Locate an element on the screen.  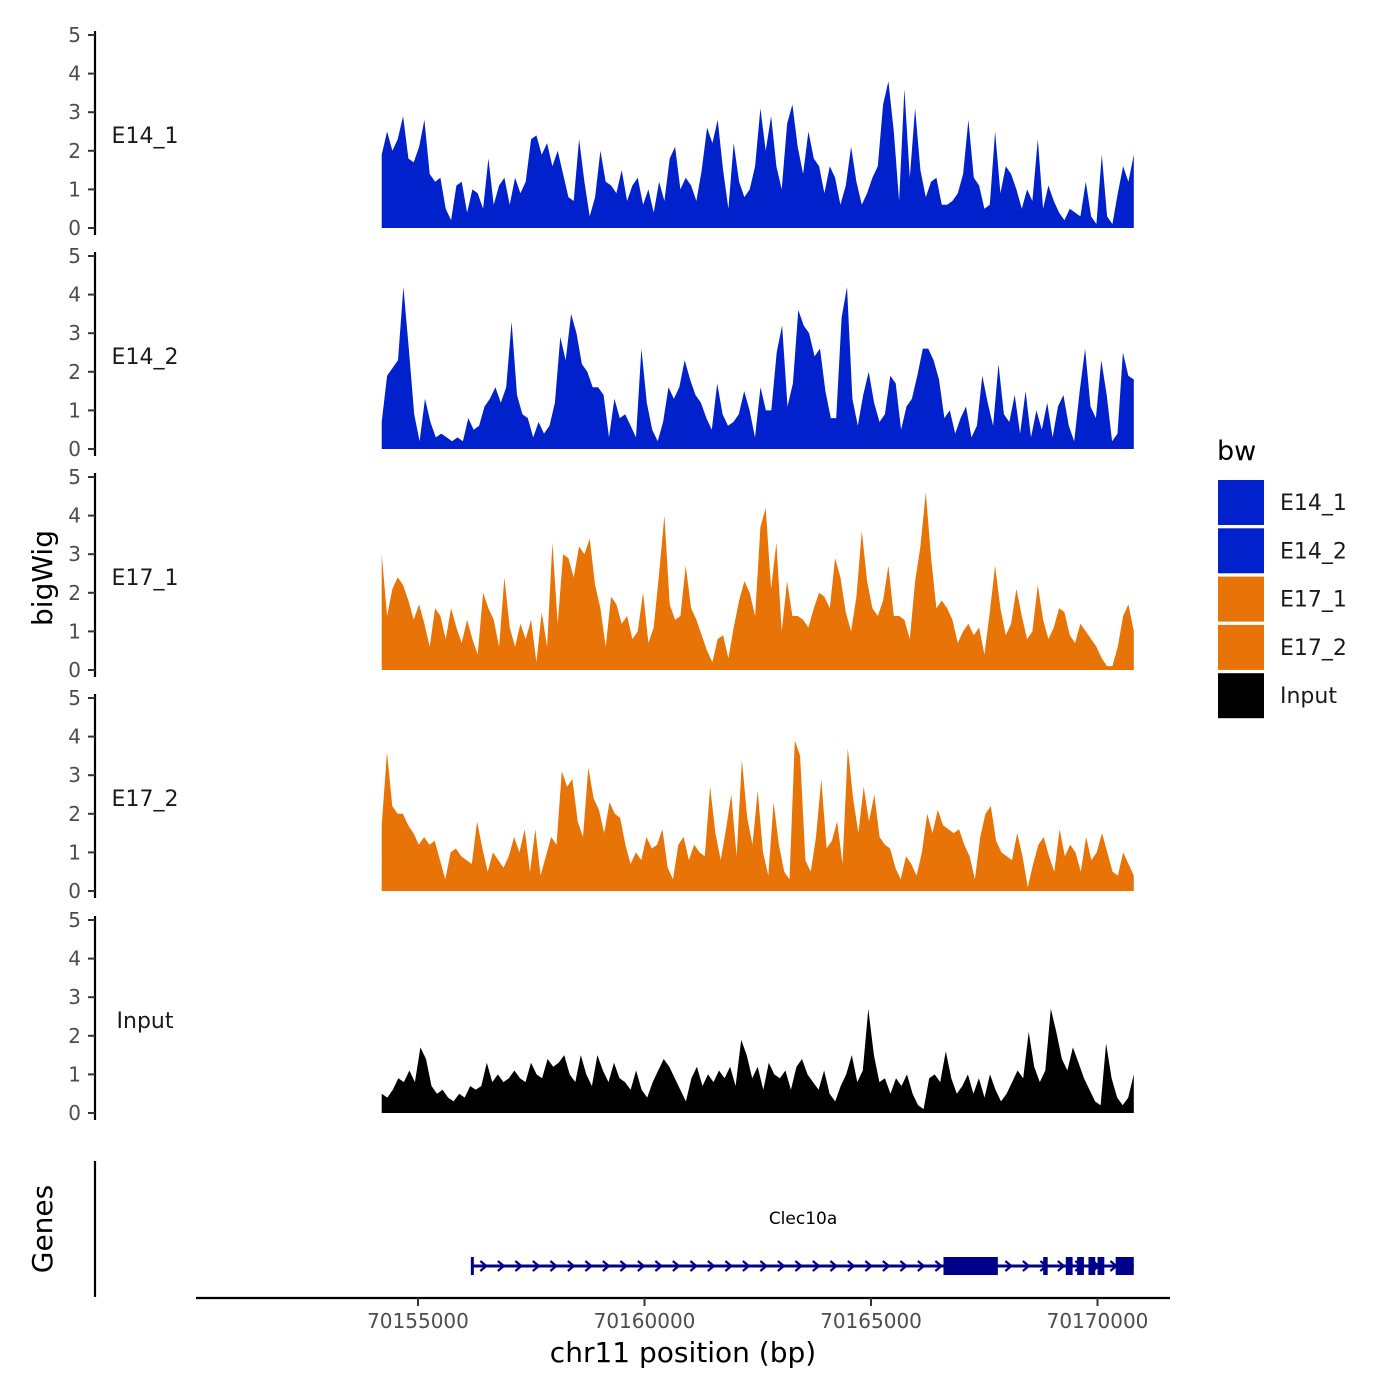
gene-models: Clec10a is located at coordinates (802, 1242).